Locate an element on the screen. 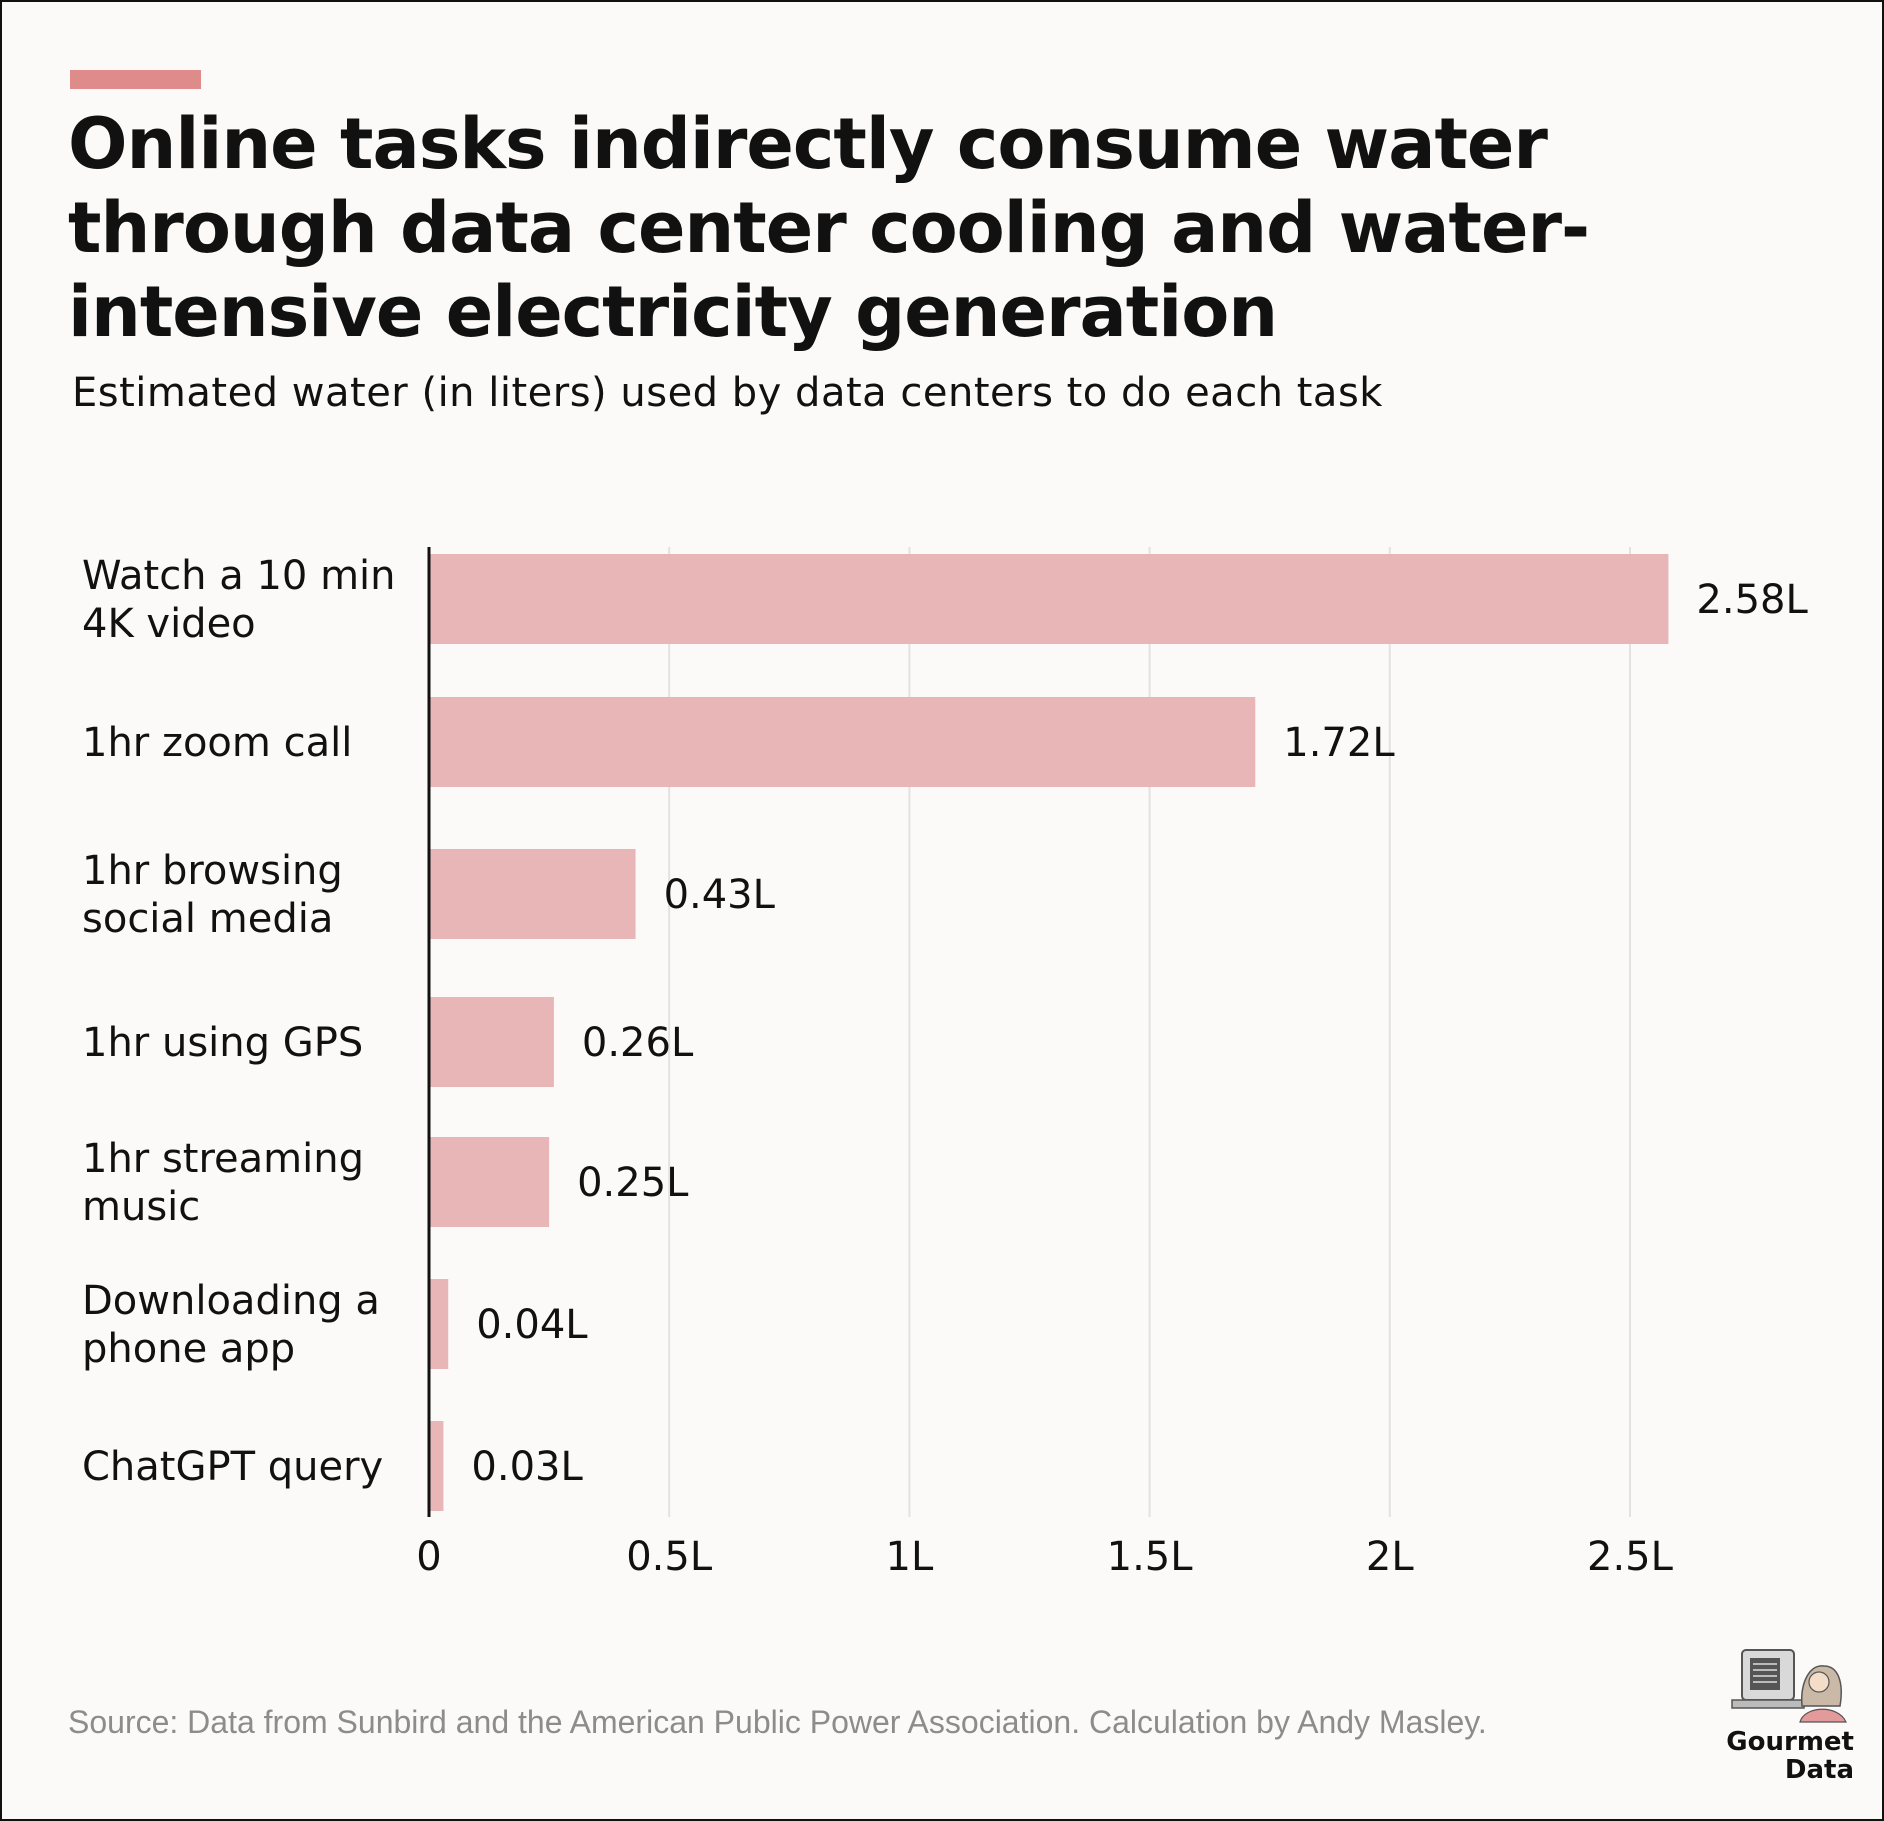  x-tick-label: 0.5L is located at coordinates (669, 1557).